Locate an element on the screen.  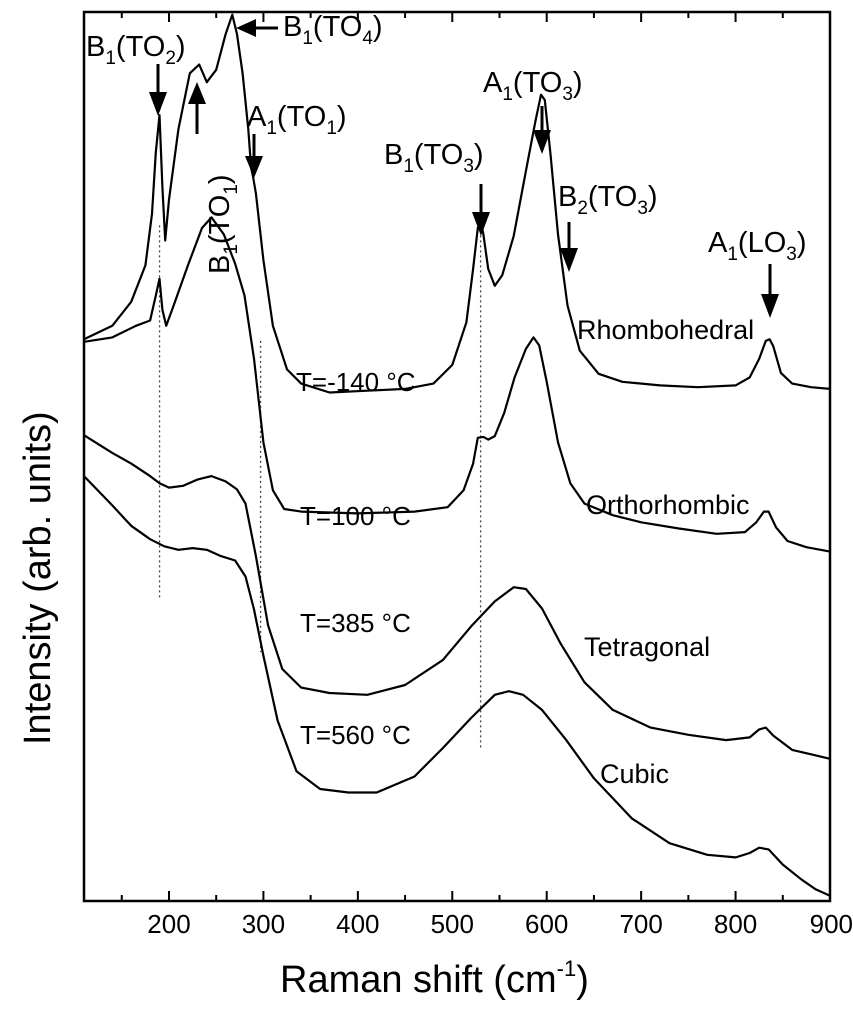
annotation-a1-to3: A1(TO3) is located at coordinates (533, 86).